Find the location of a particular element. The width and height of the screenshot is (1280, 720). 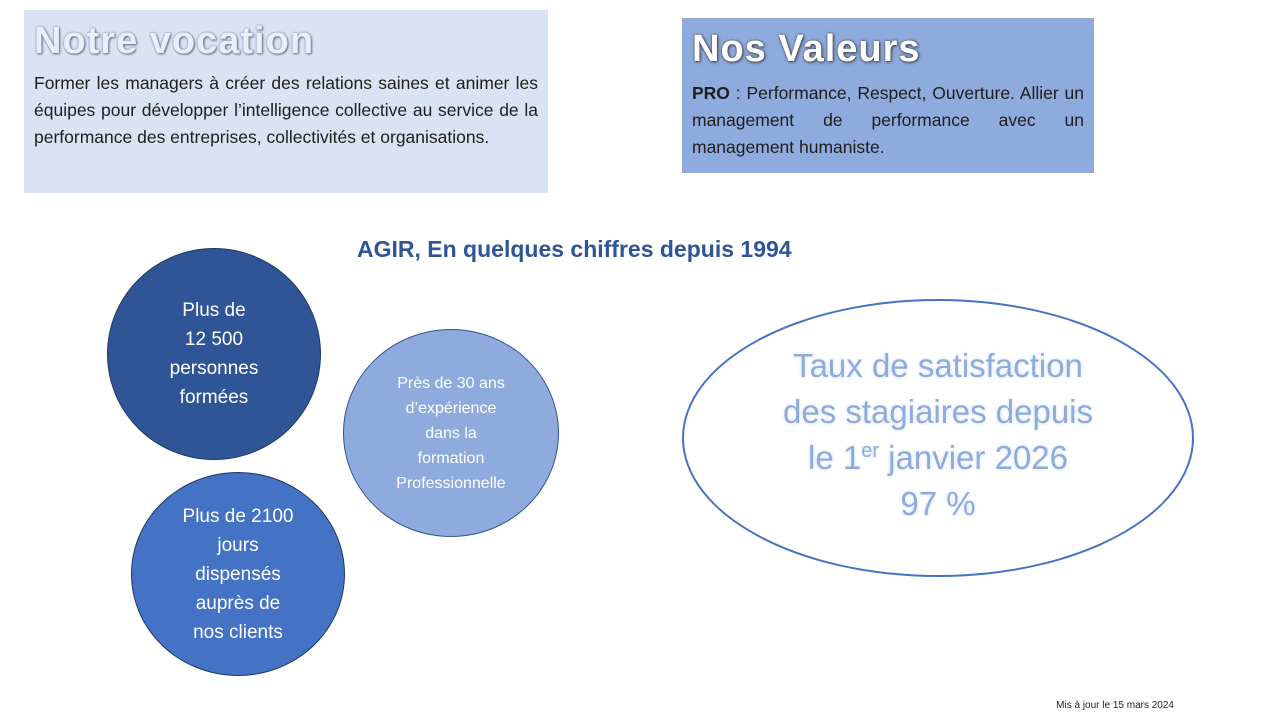

satisfaction-date-line: le 1er janvier 2026 is located at coordinates (938, 458).